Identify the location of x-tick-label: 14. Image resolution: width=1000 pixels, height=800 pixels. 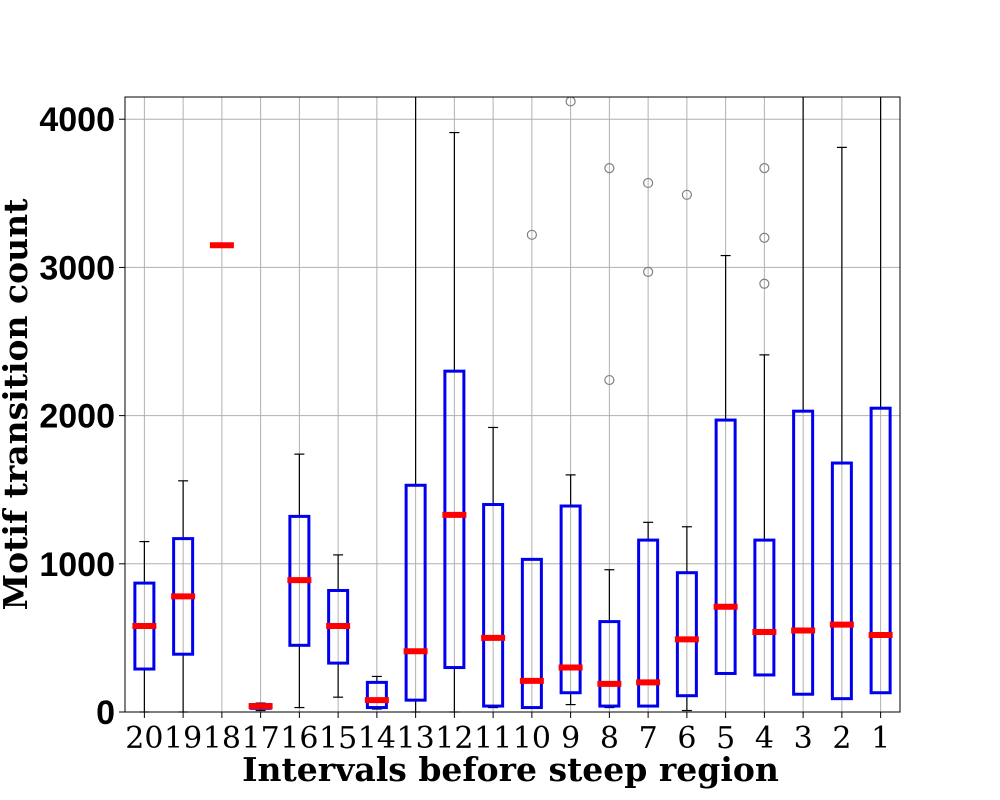
(377, 738).